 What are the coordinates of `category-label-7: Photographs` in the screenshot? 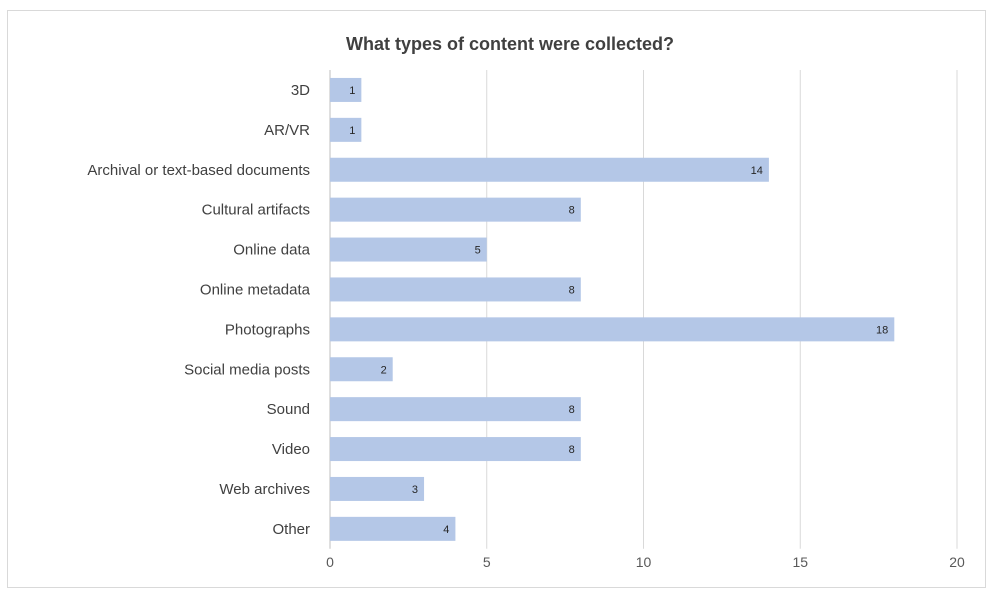 It's located at (267, 329).